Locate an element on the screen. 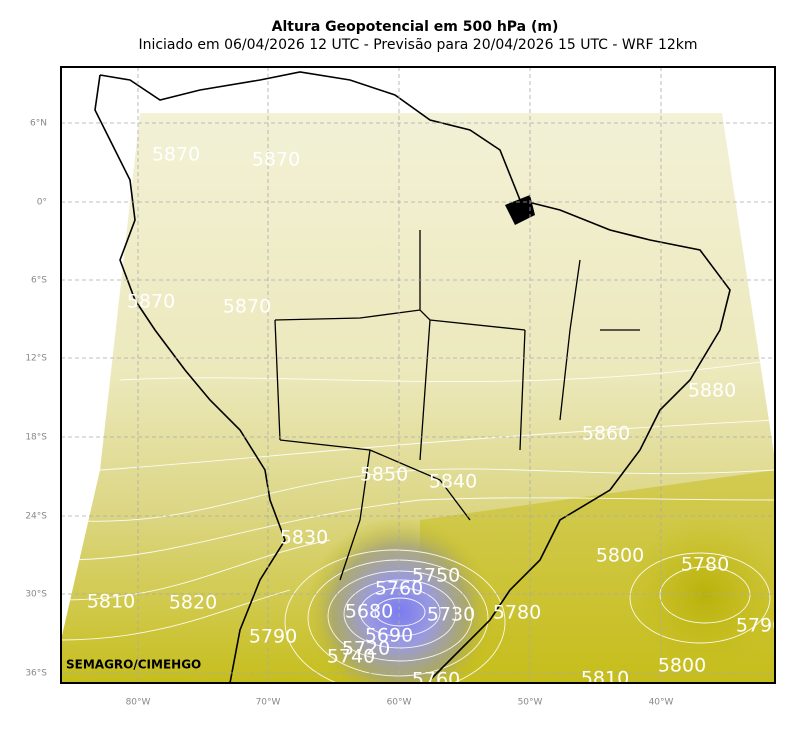  contour-label: 5720 is located at coordinates (366, 649).